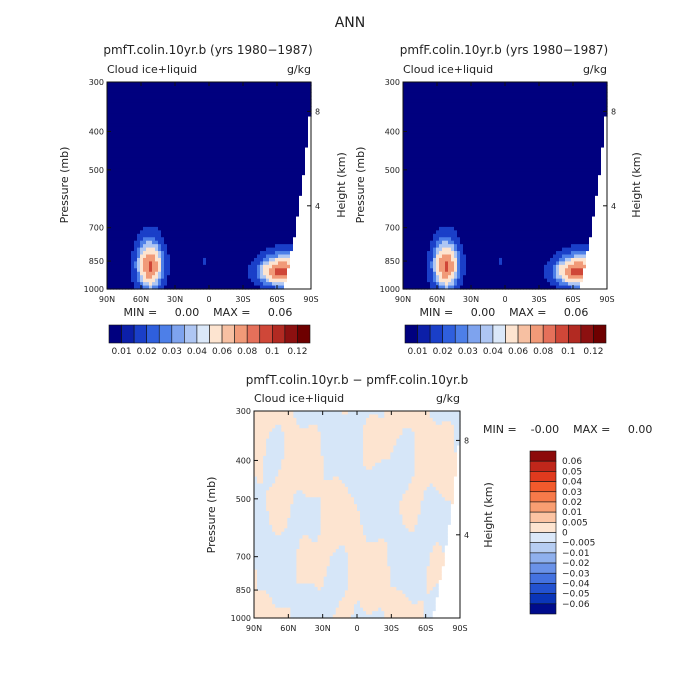 This screenshot has height=700, width=700. What do you see at coordinates (341, 185) in the screenshot?
I see `y-axis-right-label: Height (km)` at bounding box center [341, 185].